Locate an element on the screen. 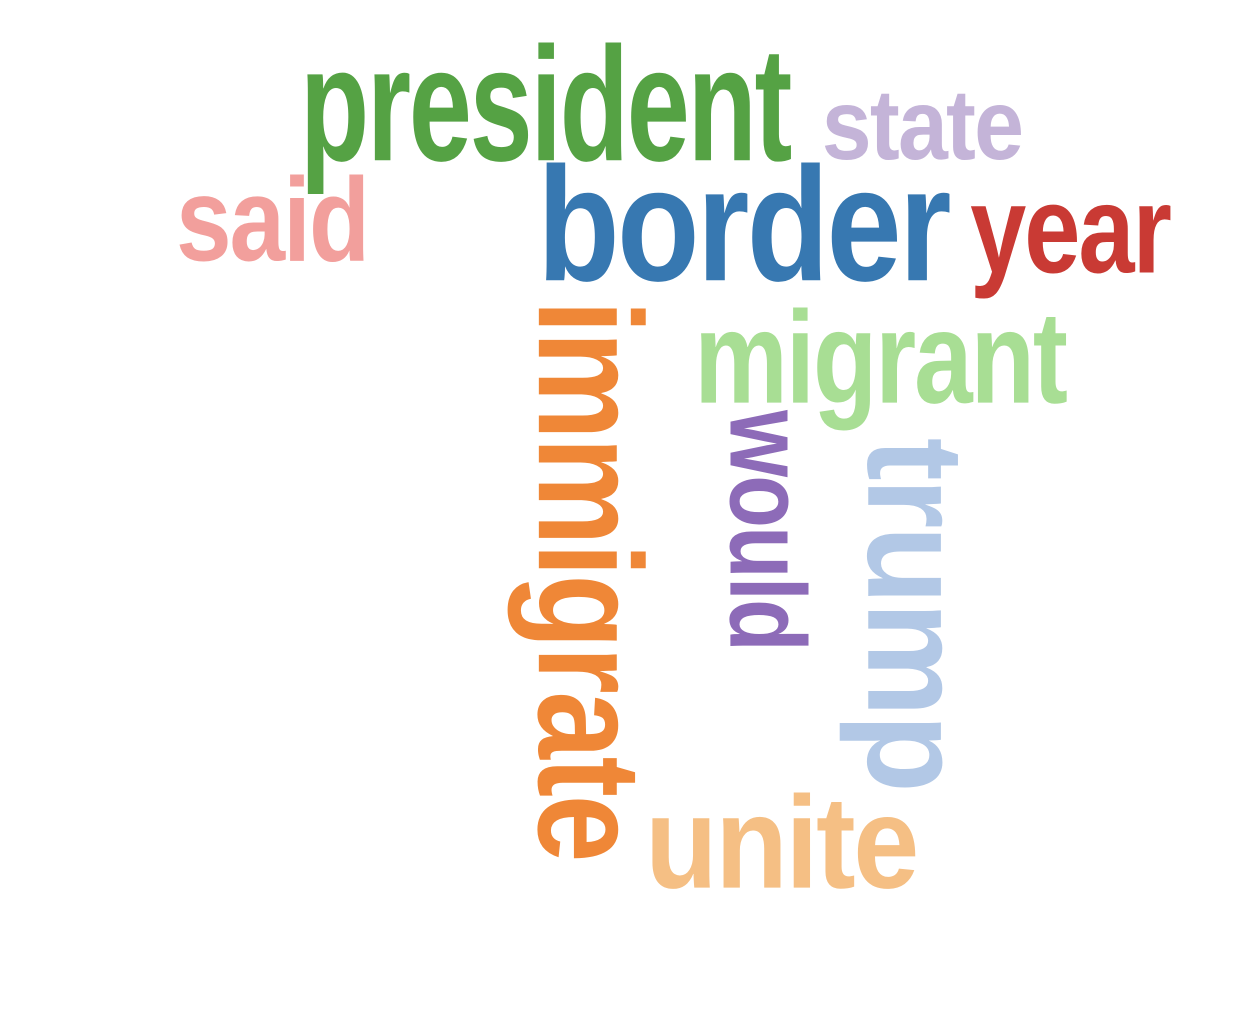 This screenshot has height=1036, width=1236. word-said: said is located at coordinates (273, 219).